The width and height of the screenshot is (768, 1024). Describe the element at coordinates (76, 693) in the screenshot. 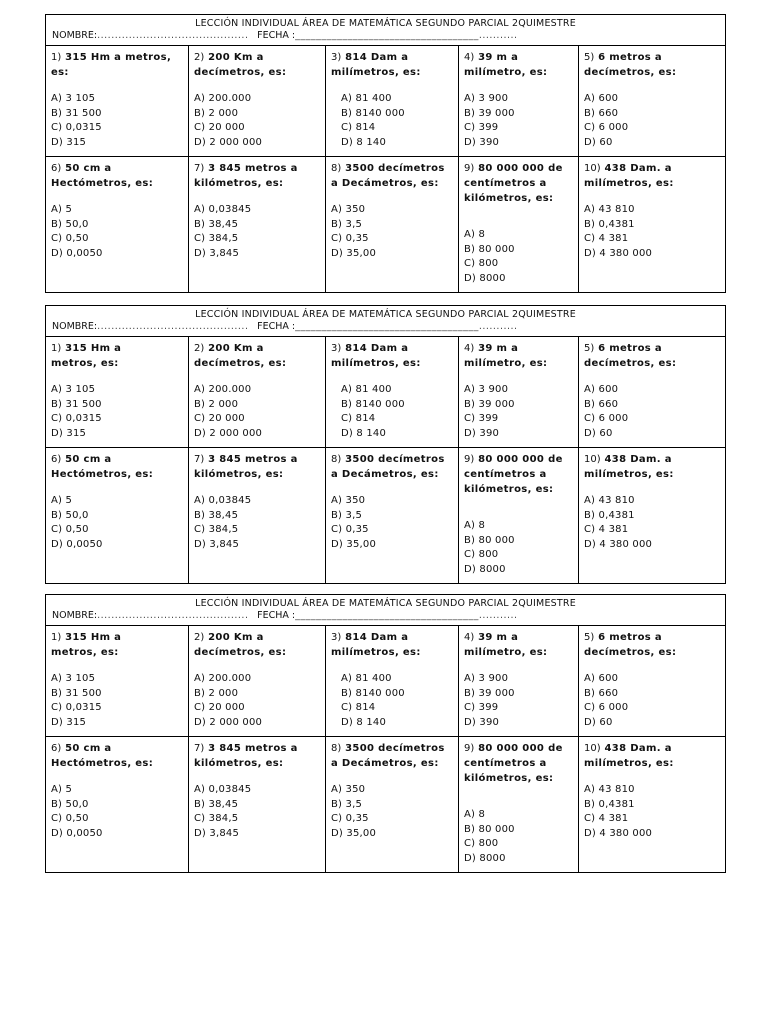

I see `option-item: B) 31 500` at that location.